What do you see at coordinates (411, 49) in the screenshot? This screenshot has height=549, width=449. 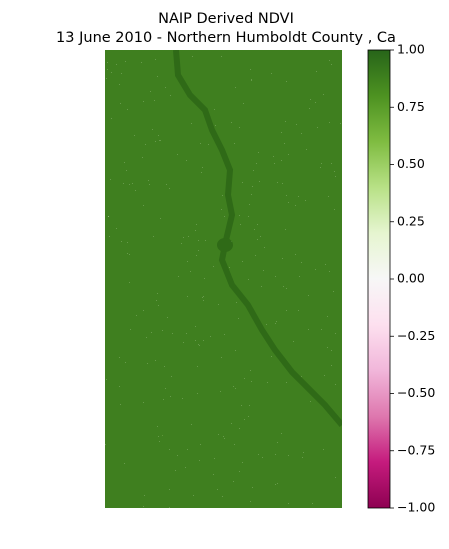 I see `colorbar-tick-label: 1.00` at bounding box center [411, 49].